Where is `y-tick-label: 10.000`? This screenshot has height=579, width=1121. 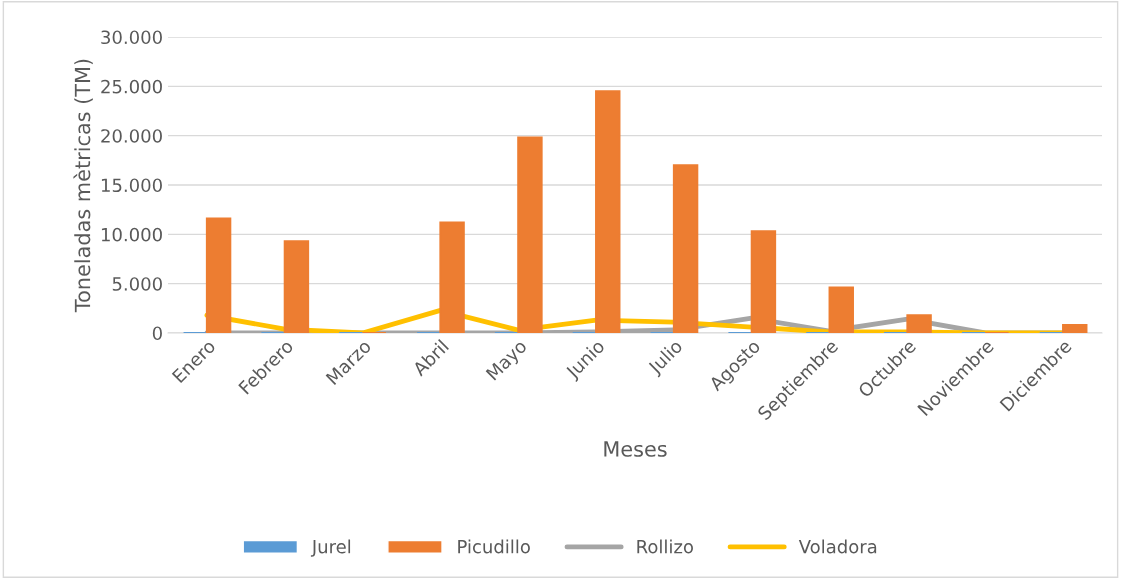
y-tick-label: 10.000 is located at coordinates (131, 234).